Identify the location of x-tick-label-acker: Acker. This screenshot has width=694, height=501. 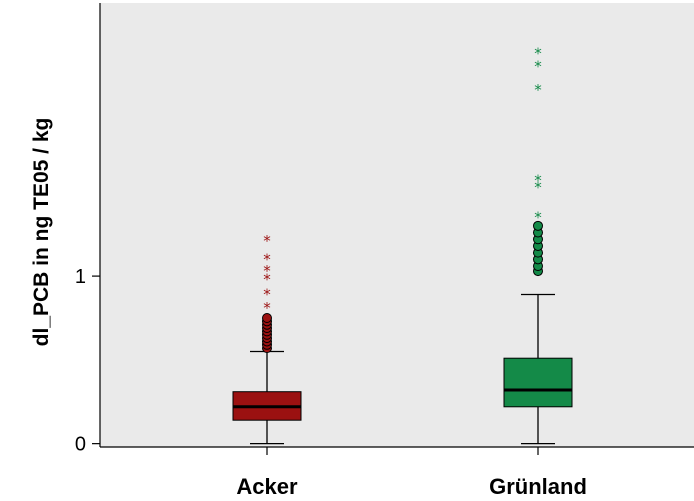
(267, 486).